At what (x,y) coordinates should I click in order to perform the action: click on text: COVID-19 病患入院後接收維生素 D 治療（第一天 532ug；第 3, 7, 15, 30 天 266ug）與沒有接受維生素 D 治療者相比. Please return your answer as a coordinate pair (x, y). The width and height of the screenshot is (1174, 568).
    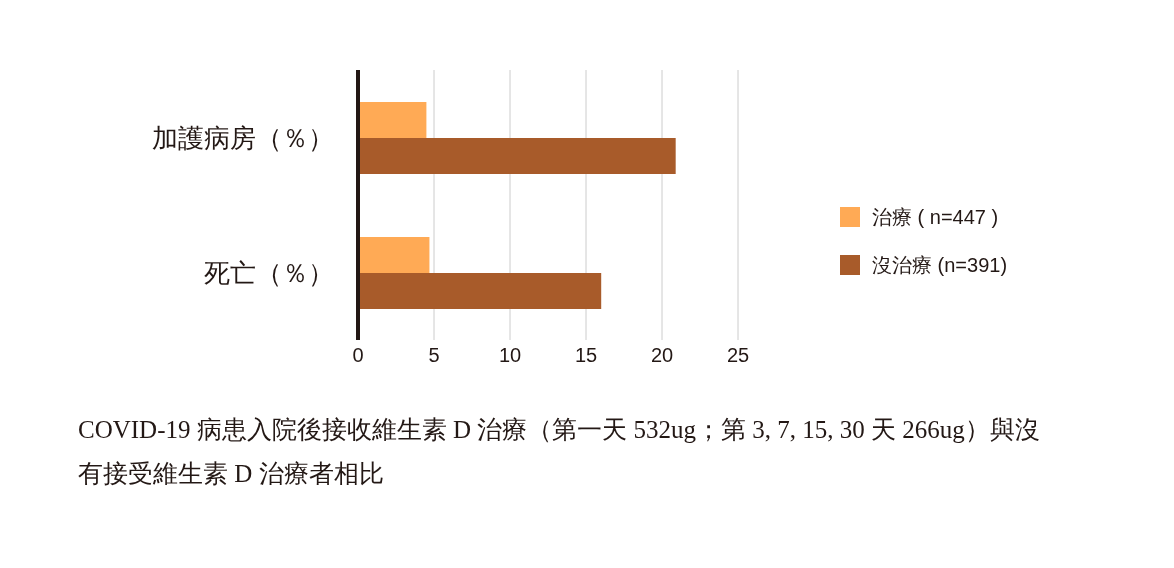
    Looking at the image, I should click on (559, 452).